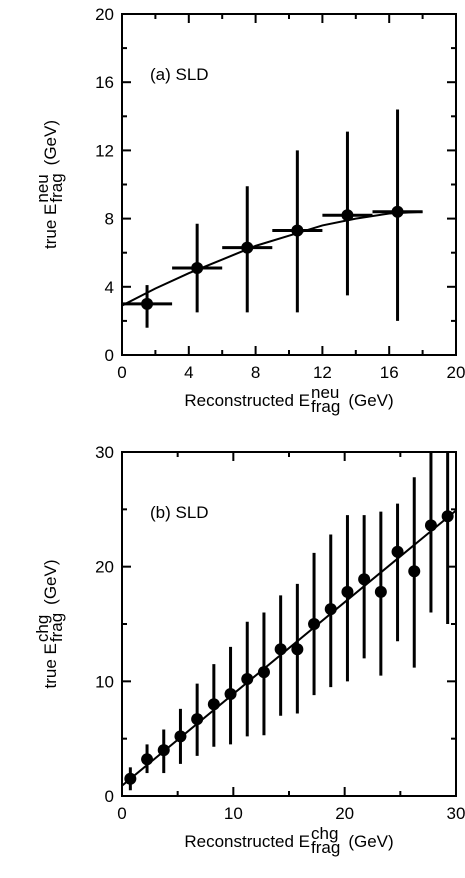 The image size is (465, 878). What do you see at coordinates (179, 74) in the screenshot?
I see `annotation: (a) SLD` at bounding box center [179, 74].